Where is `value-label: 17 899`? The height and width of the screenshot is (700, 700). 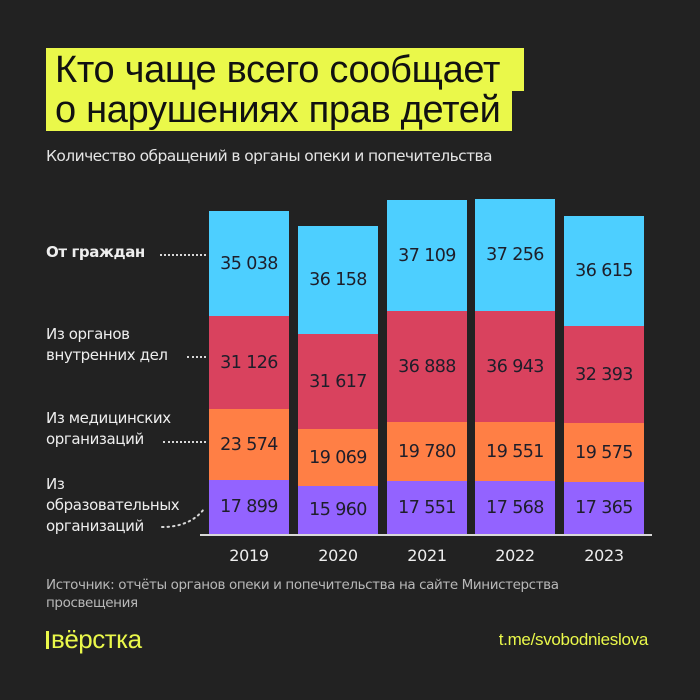
value-label: 17 899 is located at coordinates (249, 507).